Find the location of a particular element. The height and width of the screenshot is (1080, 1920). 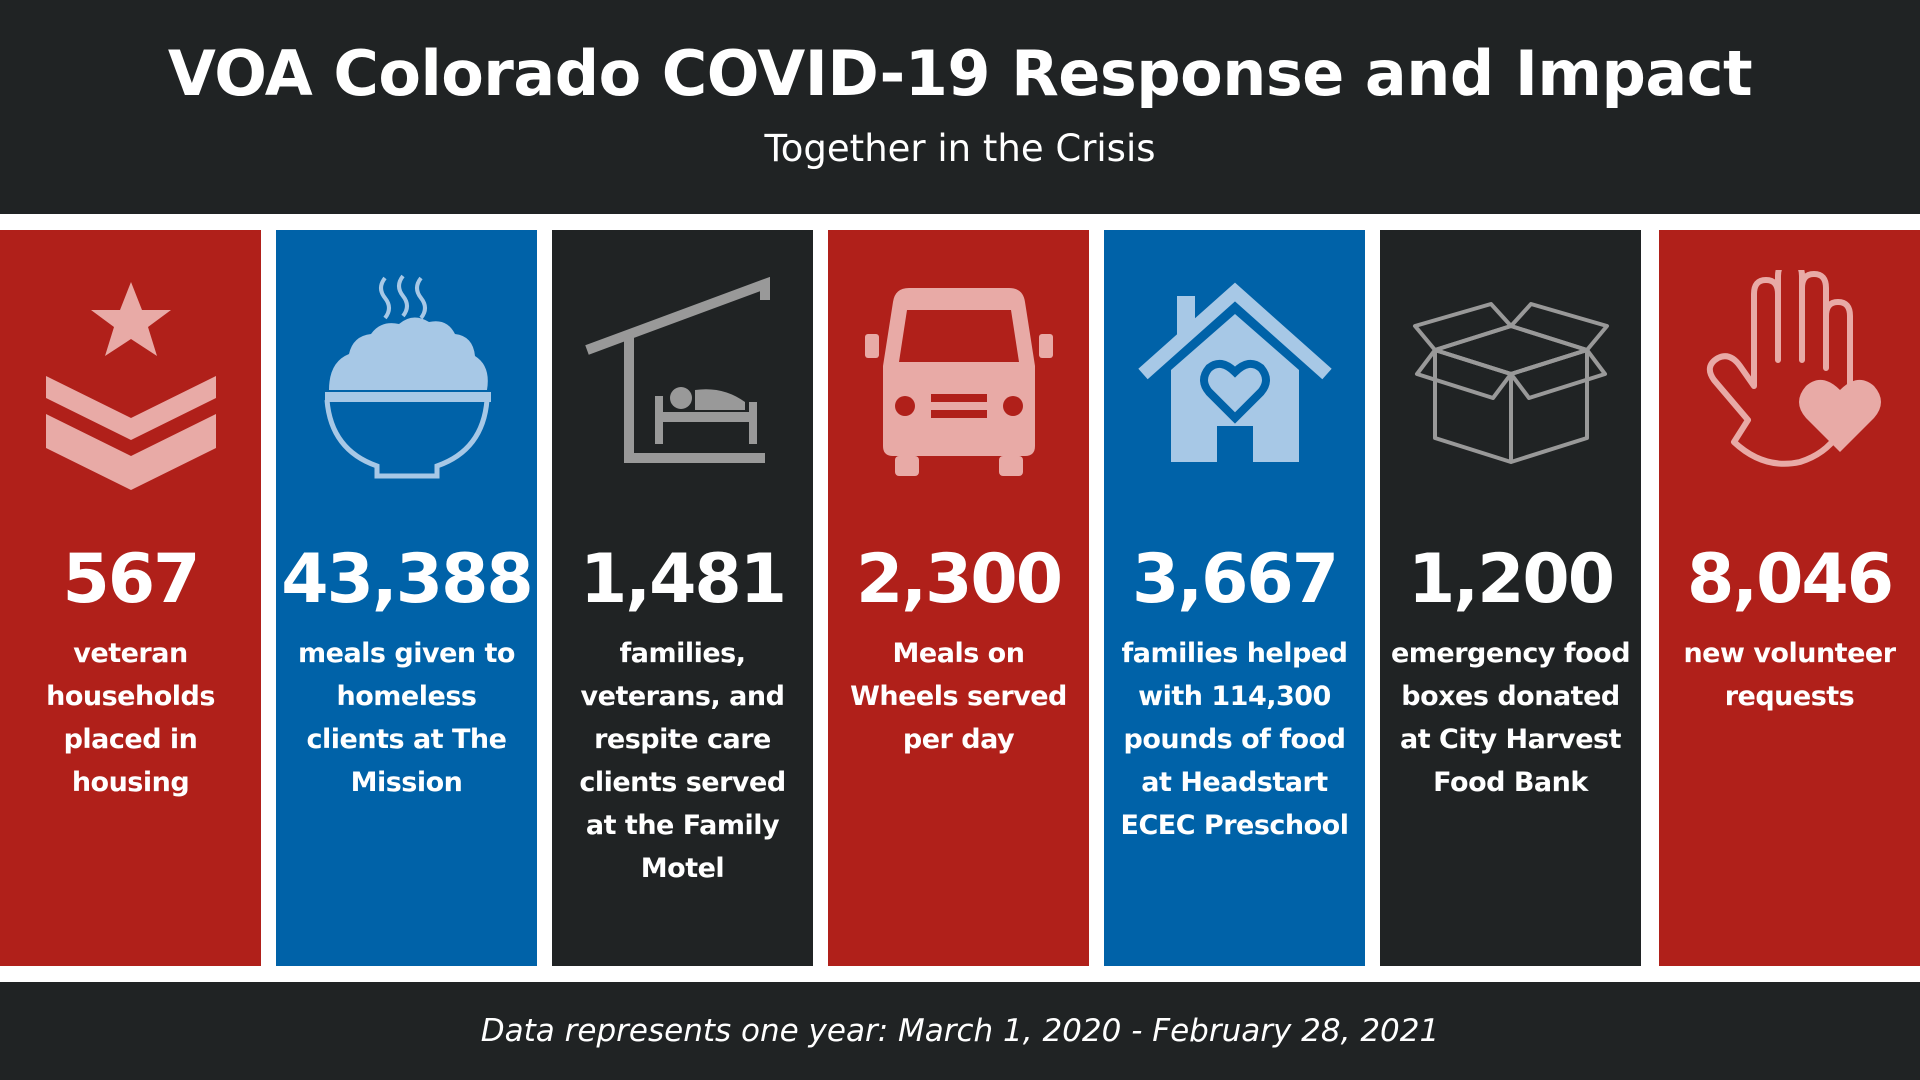

stat-value: 1,200 is located at coordinates (1511, 579).